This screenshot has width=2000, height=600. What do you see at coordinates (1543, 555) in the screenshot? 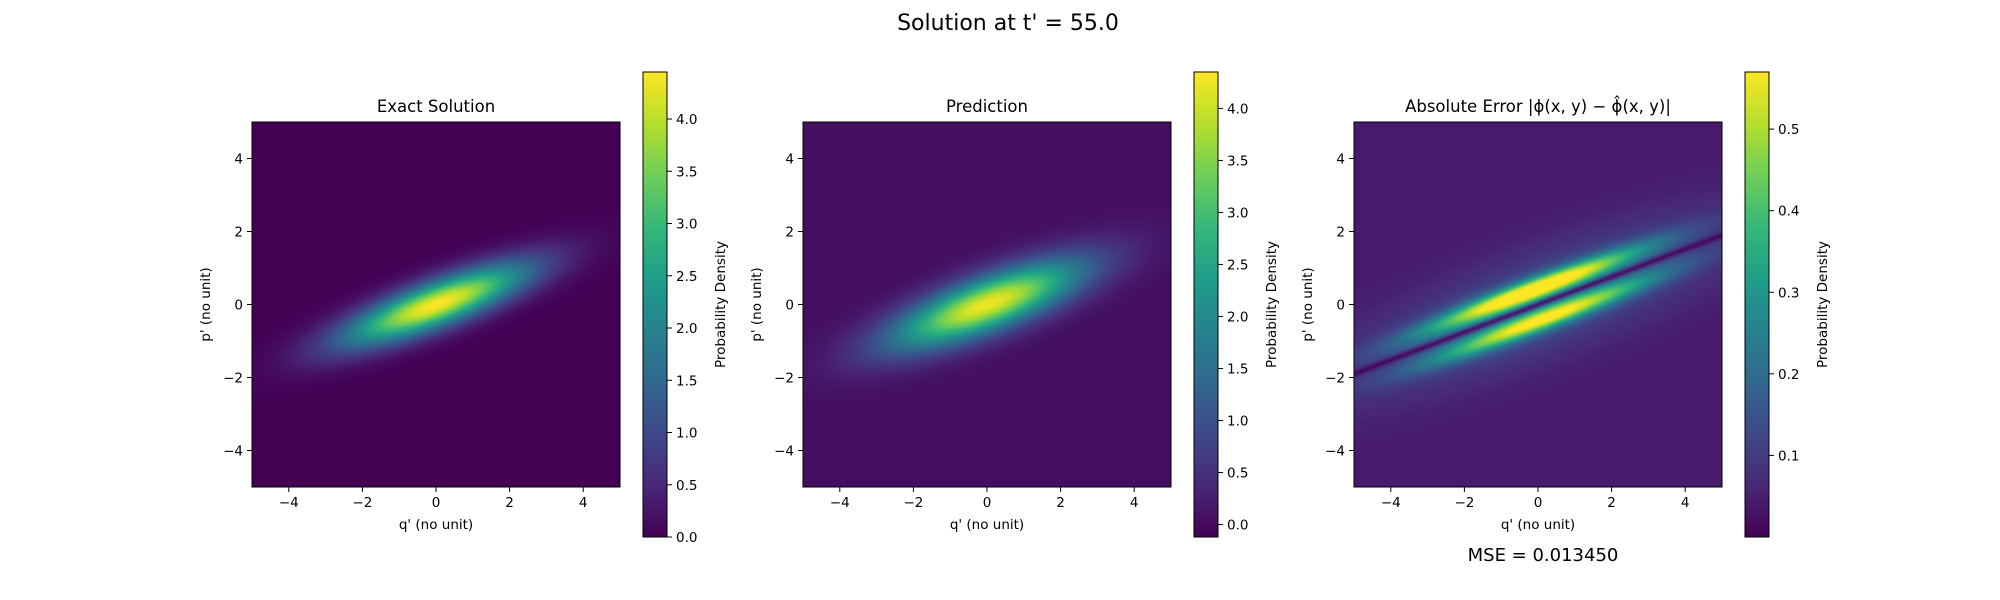
I see `mse-label: MSE = 0.013450` at bounding box center [1543, 555].